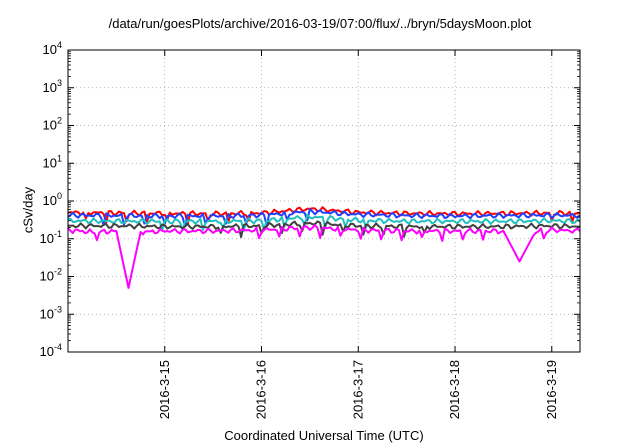 The image size is (640, 448). Describe the element at coordinates (52, 48) in the screenshot. I see `y-tick-label: 10⁴` at that location.